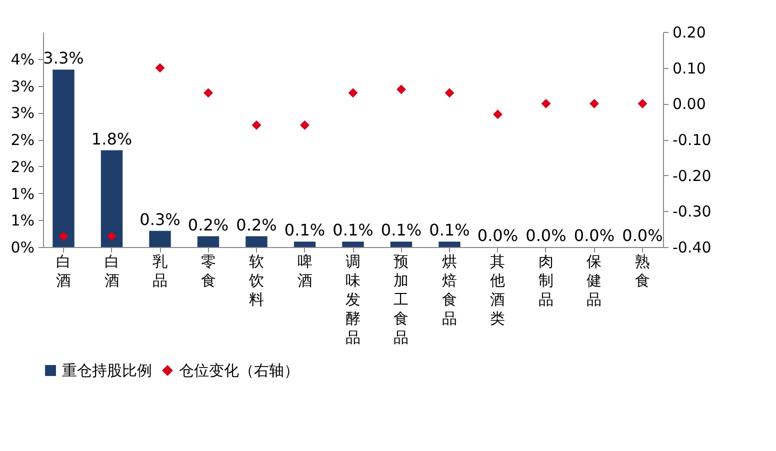  Describe the element at coordinates (689, 104) in the screenshot. I see `y2-tick-label: 0.00` at that location.